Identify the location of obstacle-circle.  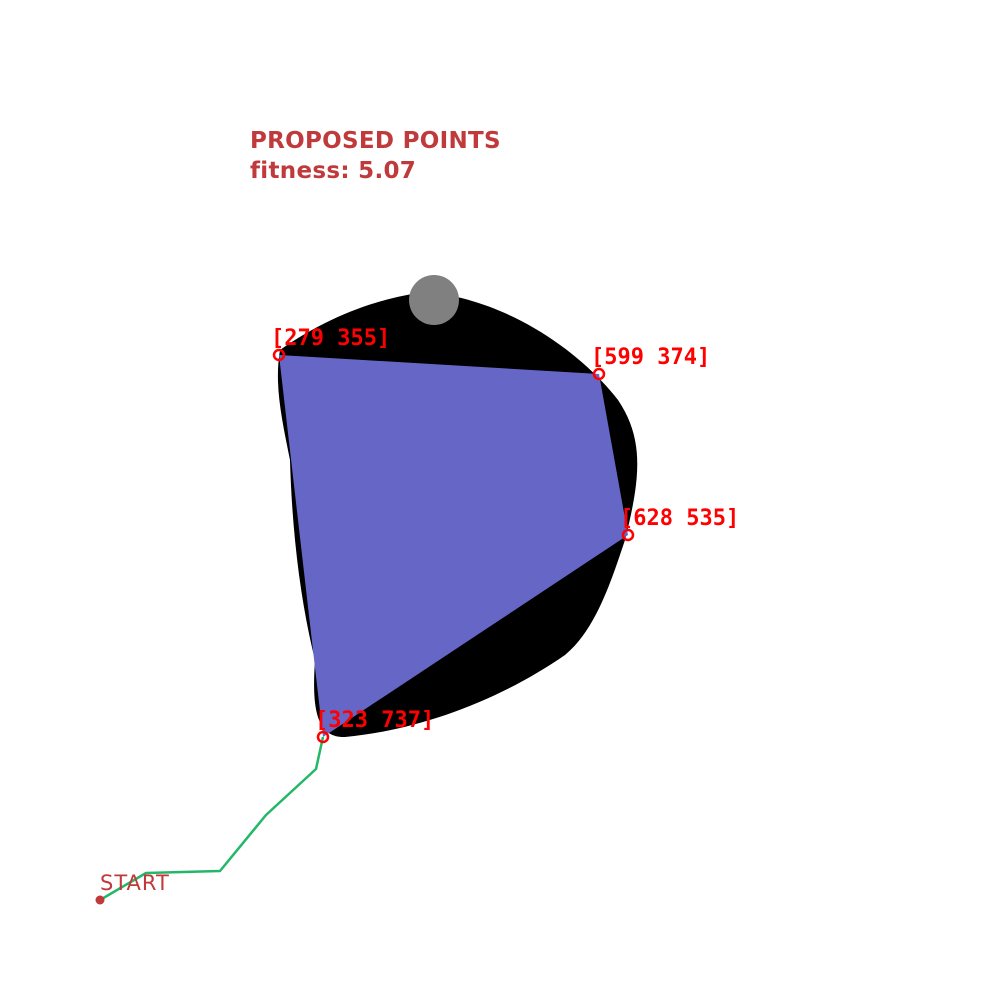
(434, 300).